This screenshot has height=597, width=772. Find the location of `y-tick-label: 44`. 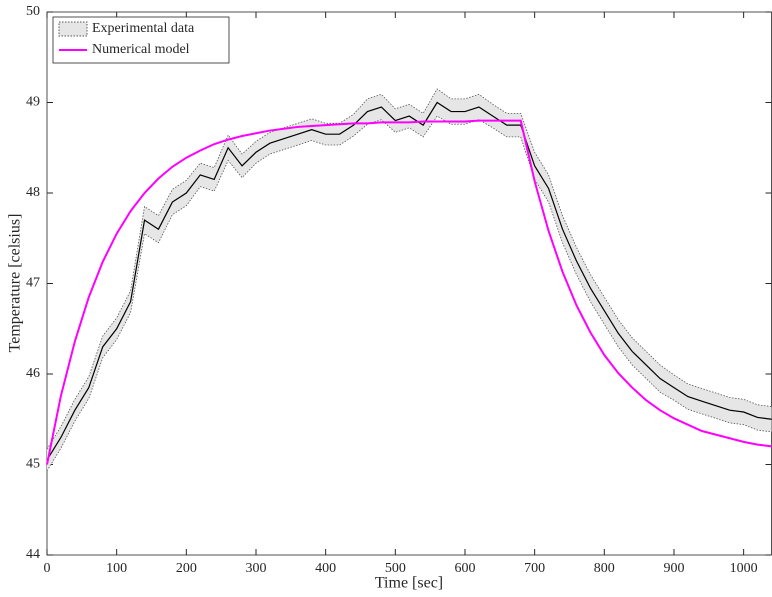

y-tick-label: 44 is located at coordinates (33, 554).